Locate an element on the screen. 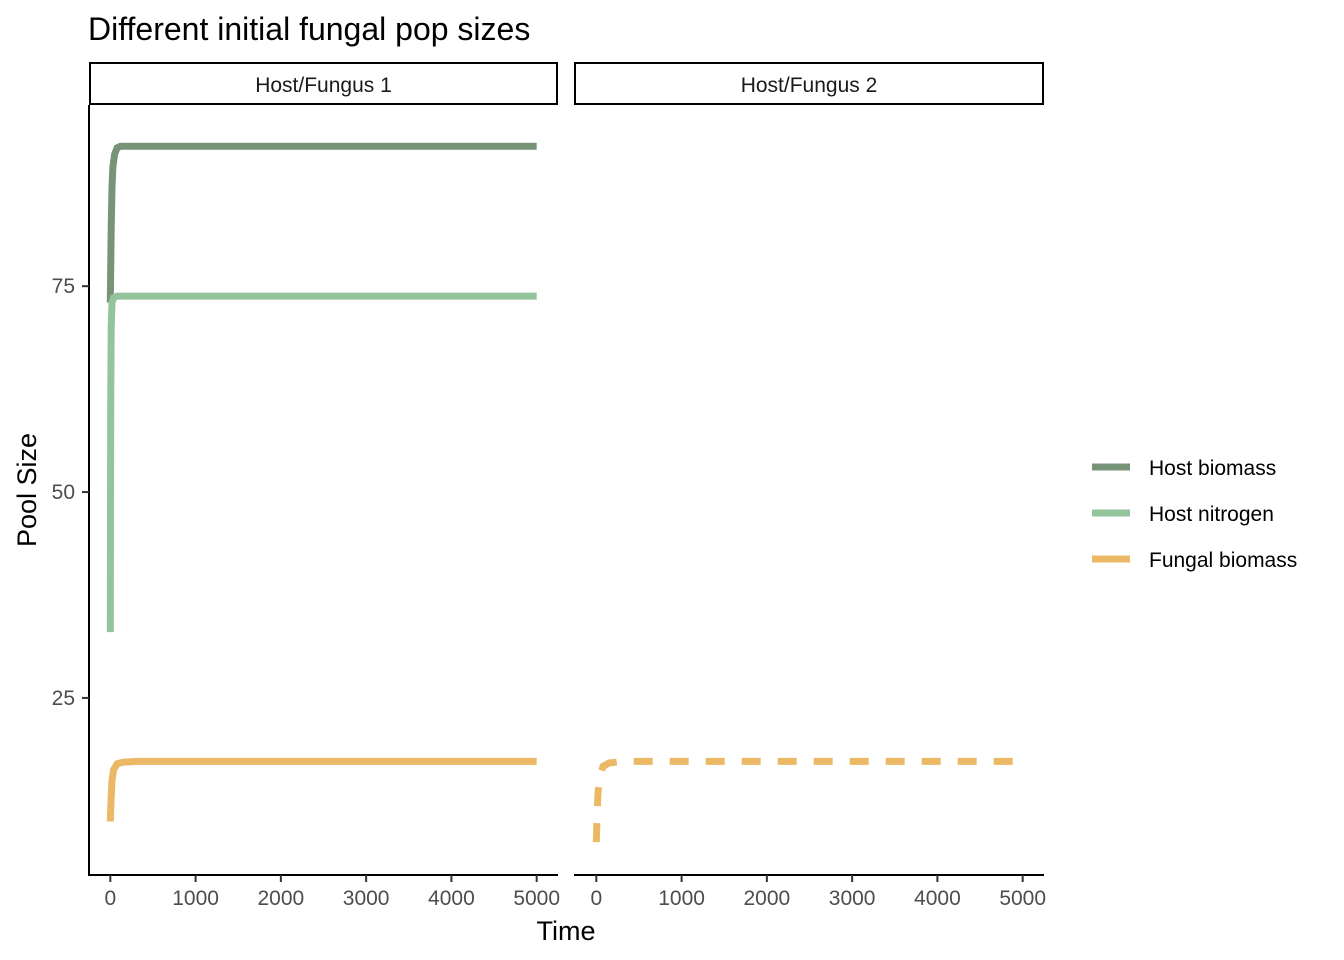 The height and width of the screenshot is (960, 1344). strip-2-box is located at coordinates (809, 83).